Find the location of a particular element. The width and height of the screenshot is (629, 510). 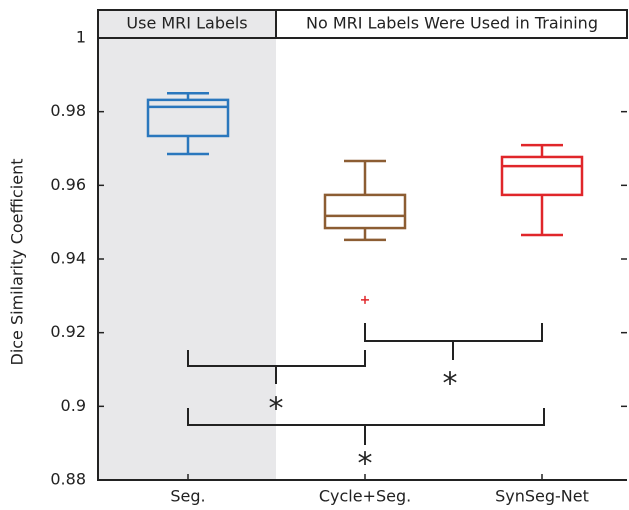

y-axis-label: Dice Similarity Coefficient is located at coordinates (17, 262).